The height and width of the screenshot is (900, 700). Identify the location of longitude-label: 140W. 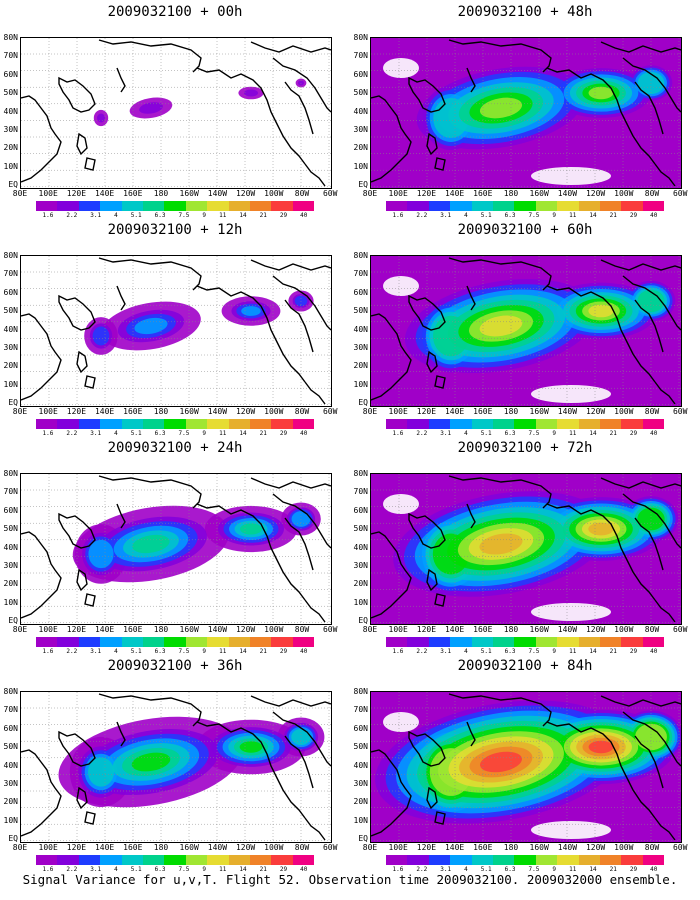
(217, 847).